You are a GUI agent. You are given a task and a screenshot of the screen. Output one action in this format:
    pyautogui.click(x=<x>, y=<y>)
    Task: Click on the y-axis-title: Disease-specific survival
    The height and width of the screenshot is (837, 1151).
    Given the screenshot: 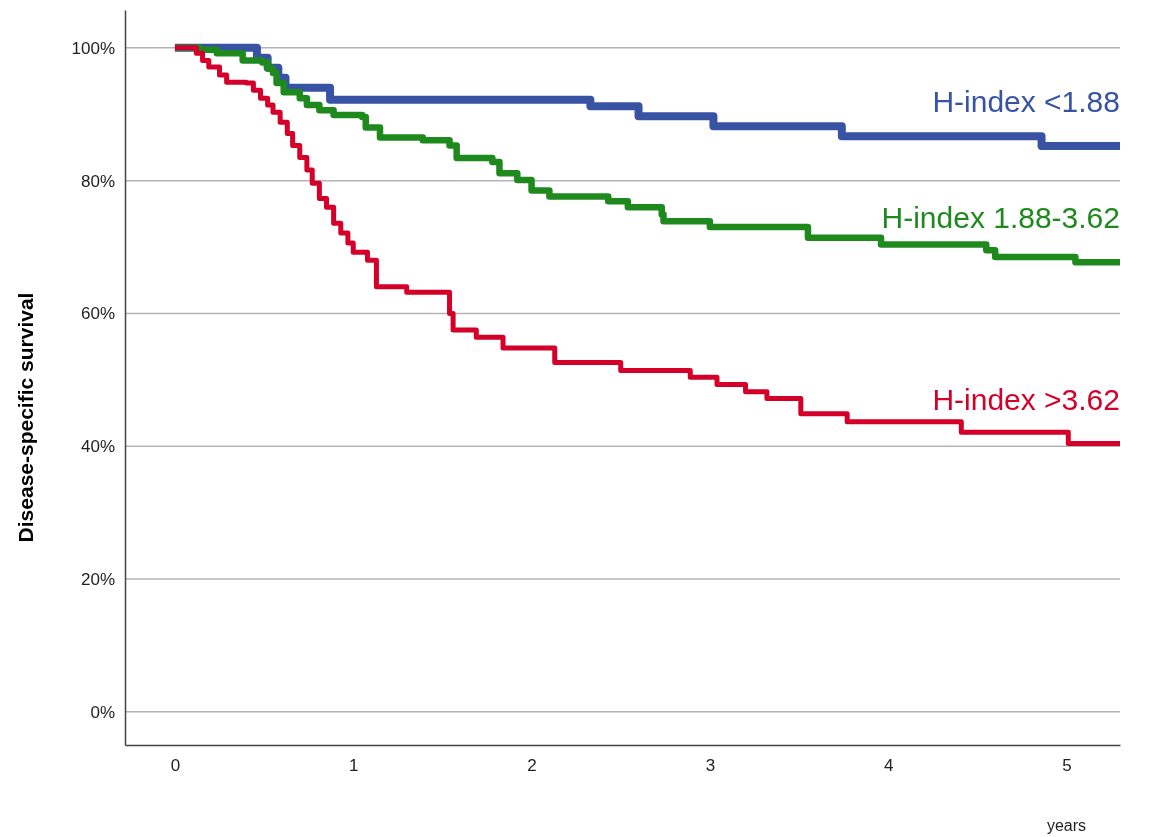 What is the action you would take?
    pyautogui.click(x=25, y=417)
    